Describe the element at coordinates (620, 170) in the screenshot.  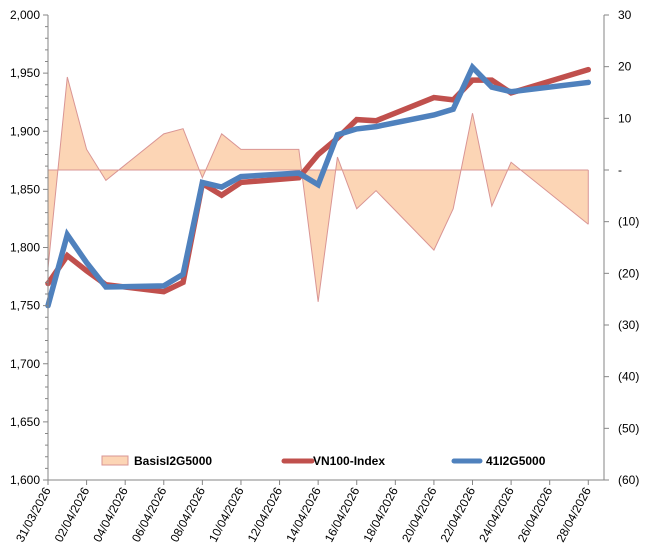
I see `right-tick-label: -` at that location.